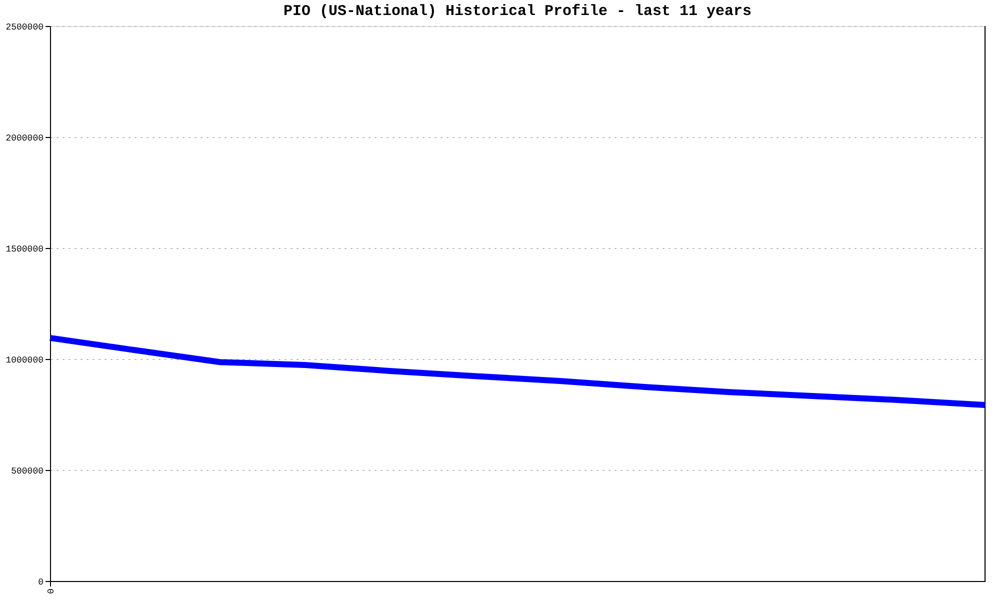  What do you see at coordinates (41, 583) in the screenshot?
I see `y-tick-label: 0` at bounding box center [41, 583].